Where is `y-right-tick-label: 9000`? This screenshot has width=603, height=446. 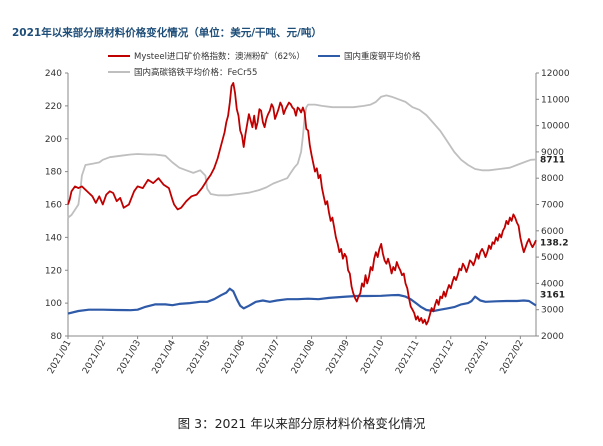 y-right-tick-label: 9000 is located at coordinates (552, 153).